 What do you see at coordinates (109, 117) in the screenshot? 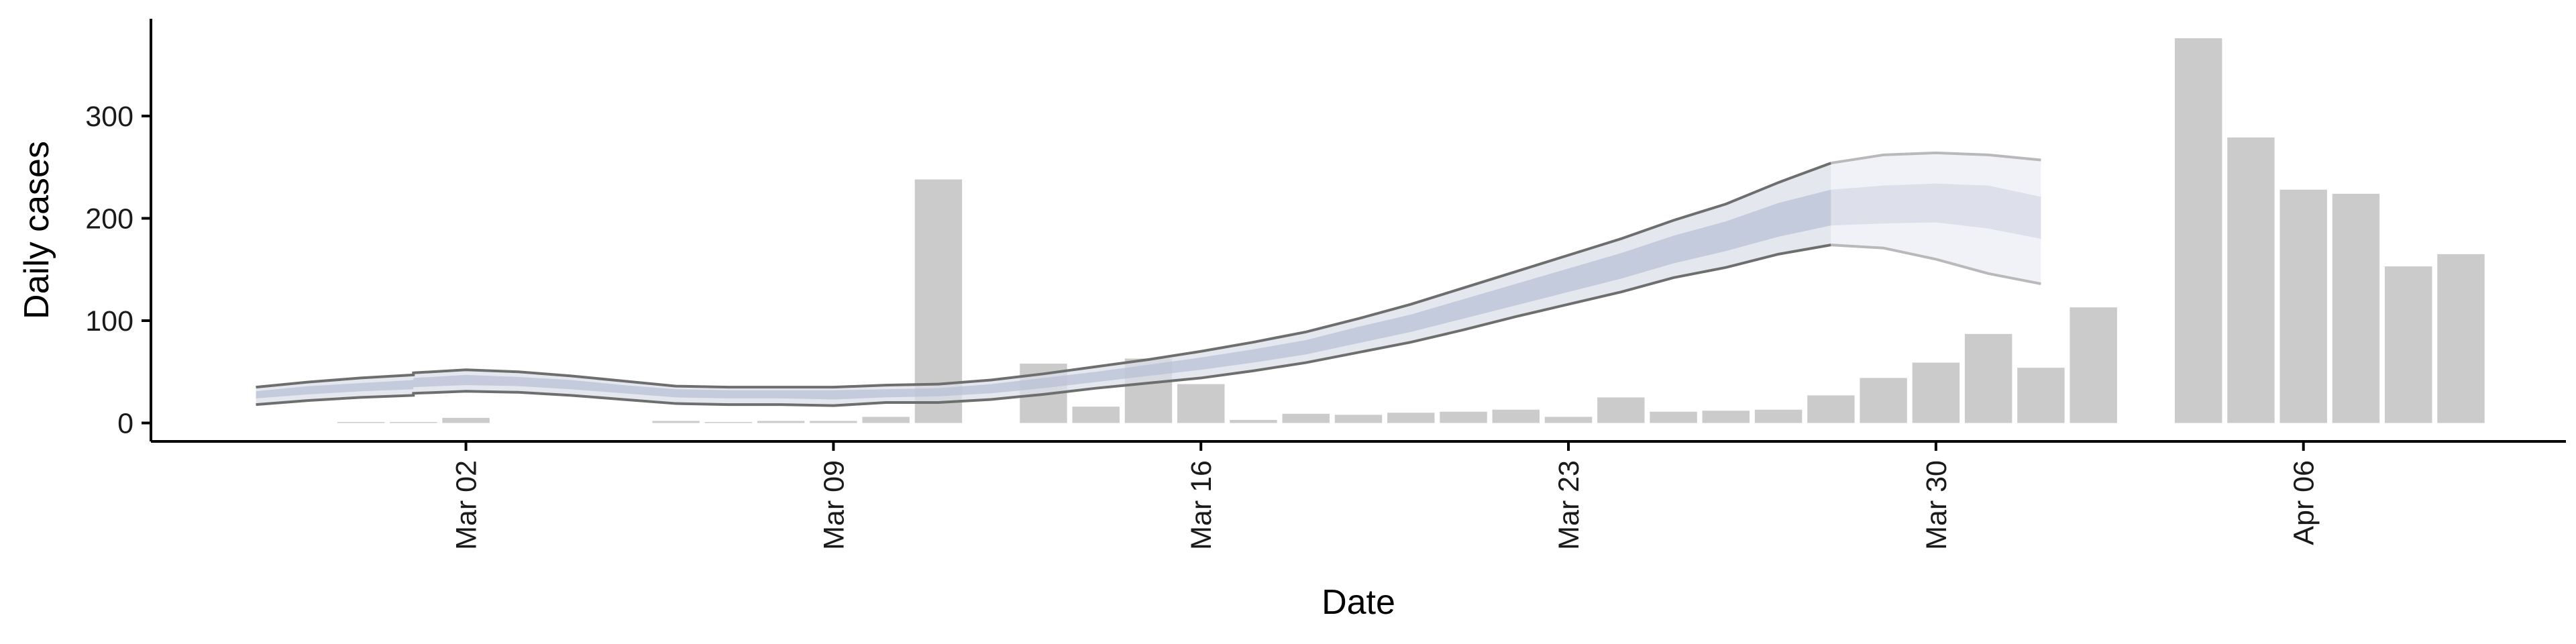
I see `y-tick-label-300: 300` at bounding box center [109, 117].